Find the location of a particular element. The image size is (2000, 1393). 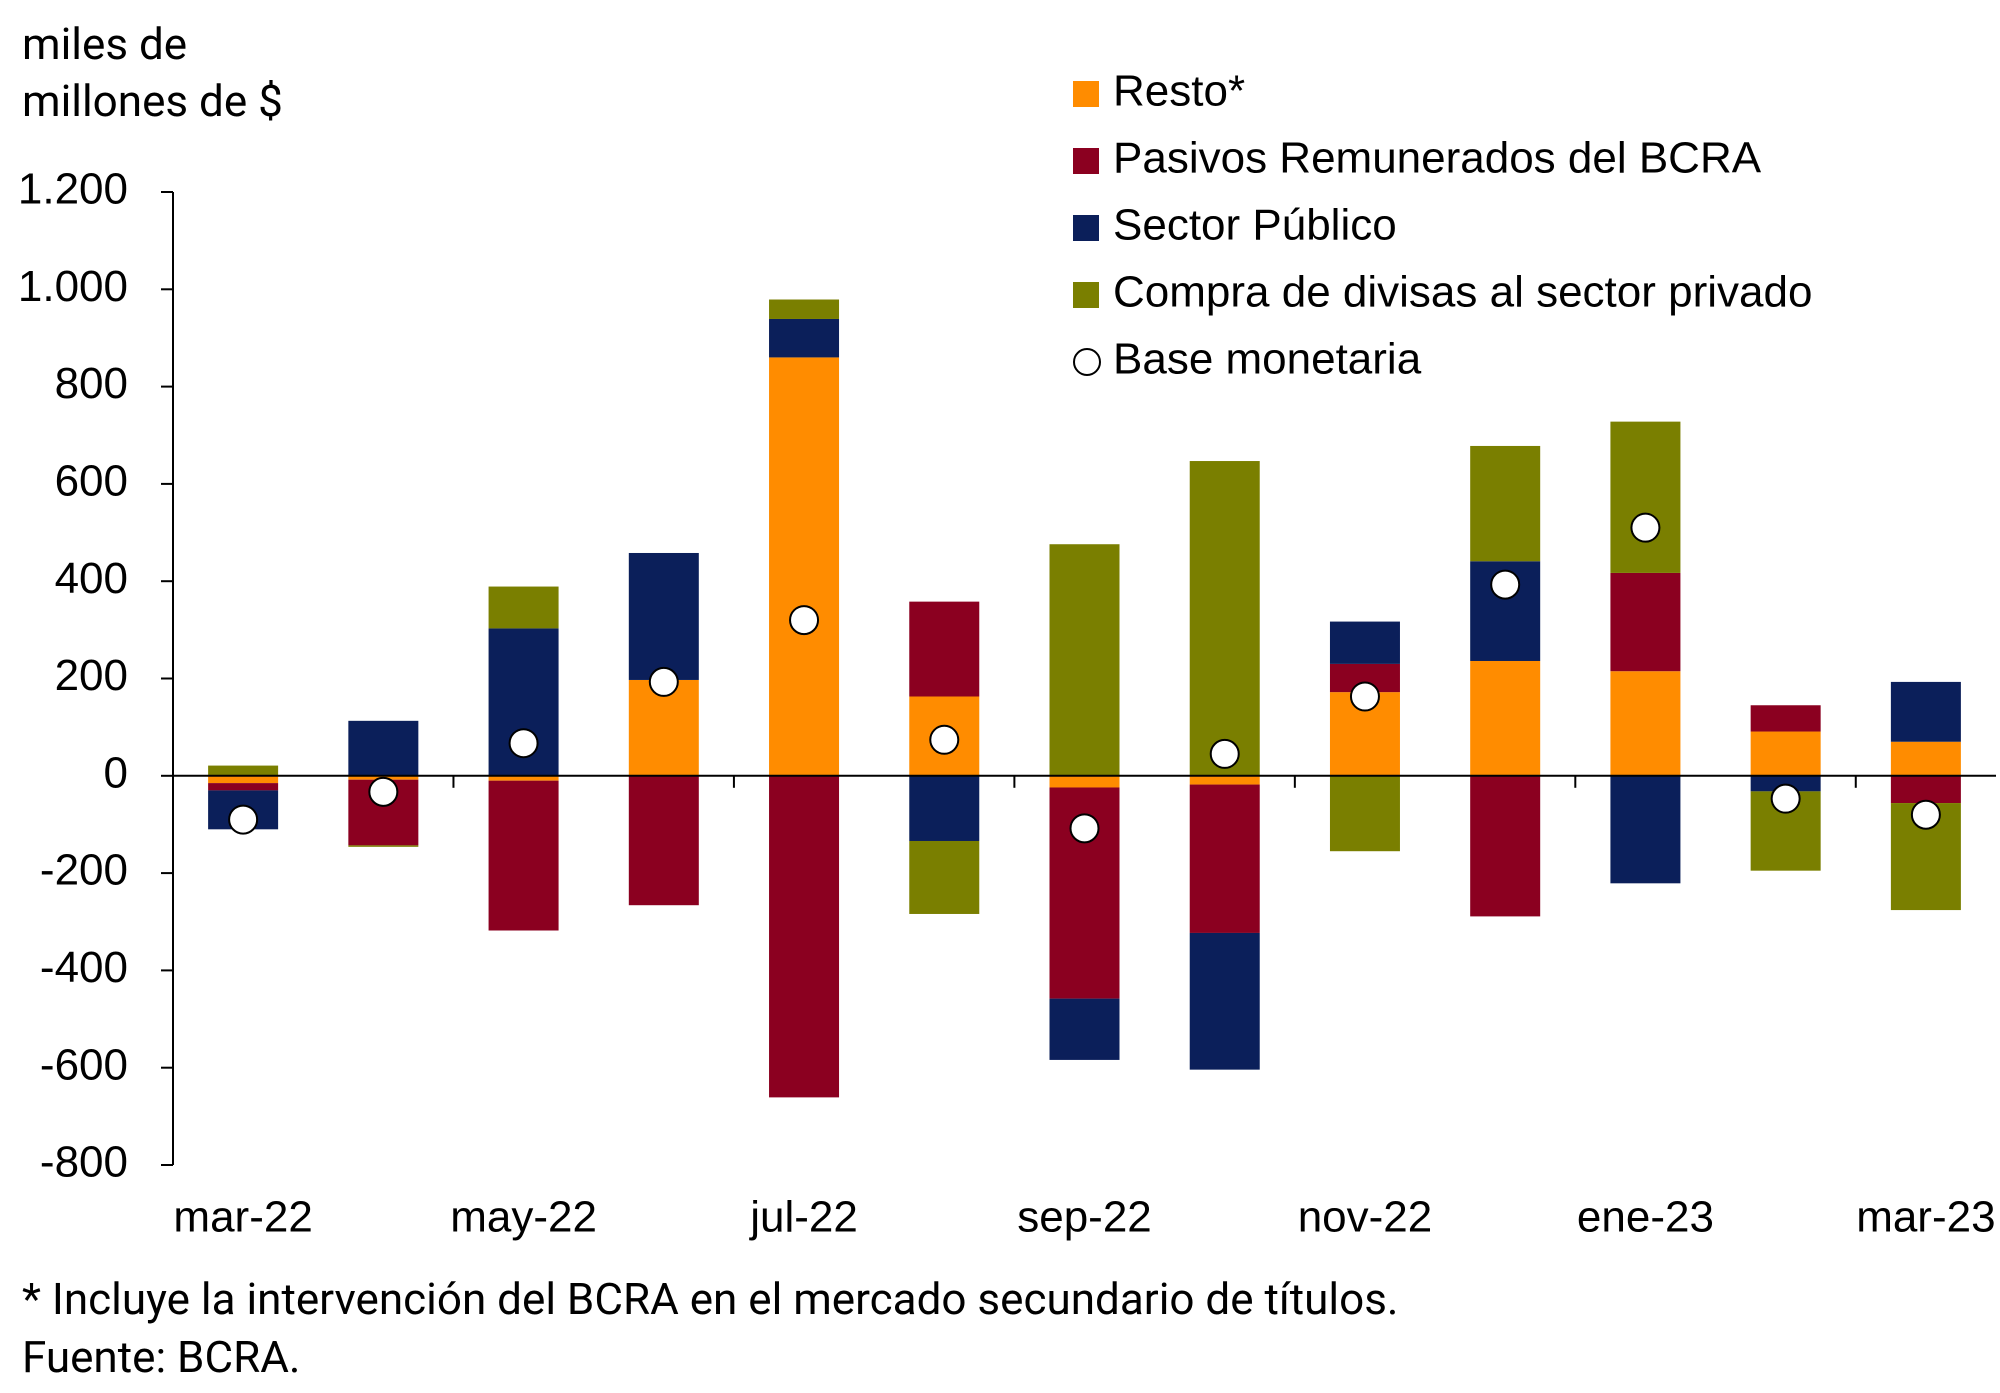

y-axis-label: miles de millones de $ is located at coordinates (152, 72).